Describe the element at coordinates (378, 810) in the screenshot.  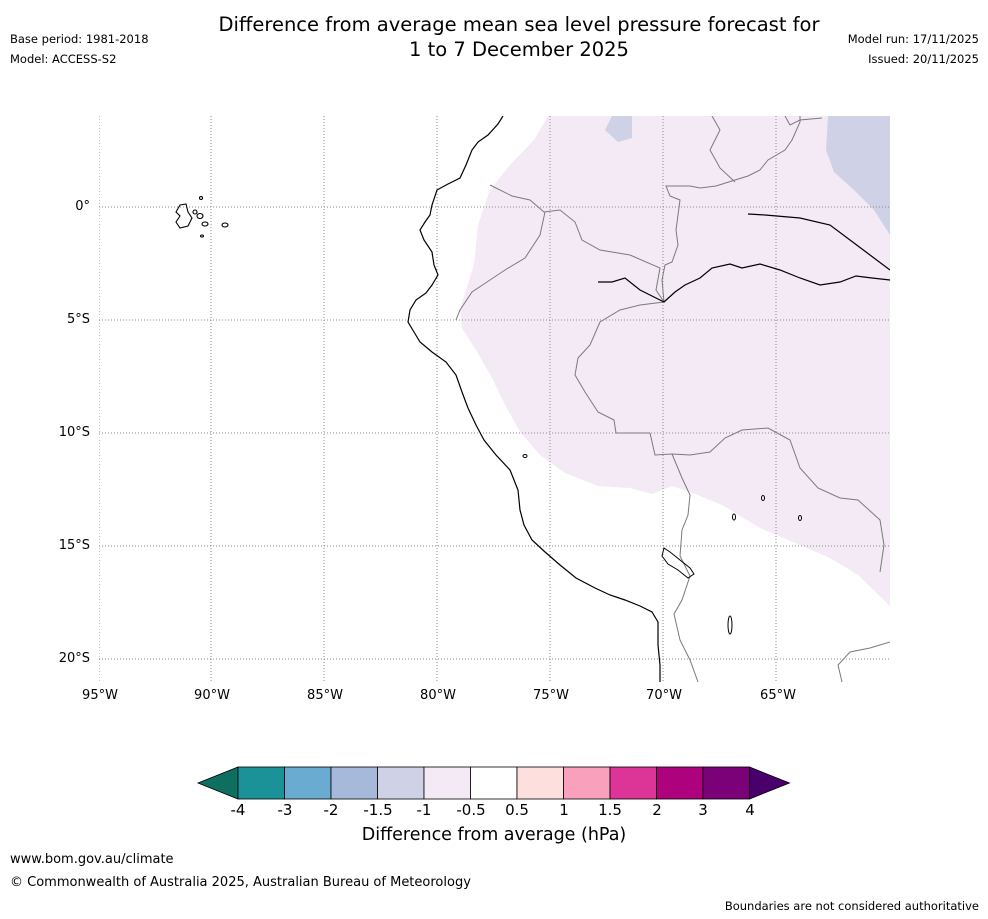
I see `colorbar-label: -1.5` at that location.